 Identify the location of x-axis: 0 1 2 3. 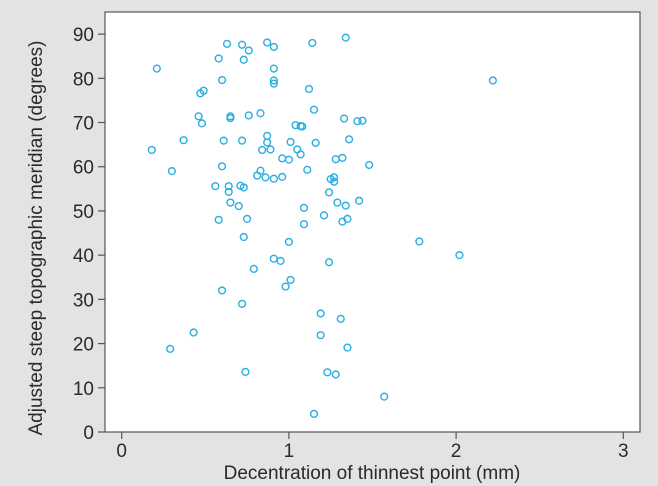
(372, 447).